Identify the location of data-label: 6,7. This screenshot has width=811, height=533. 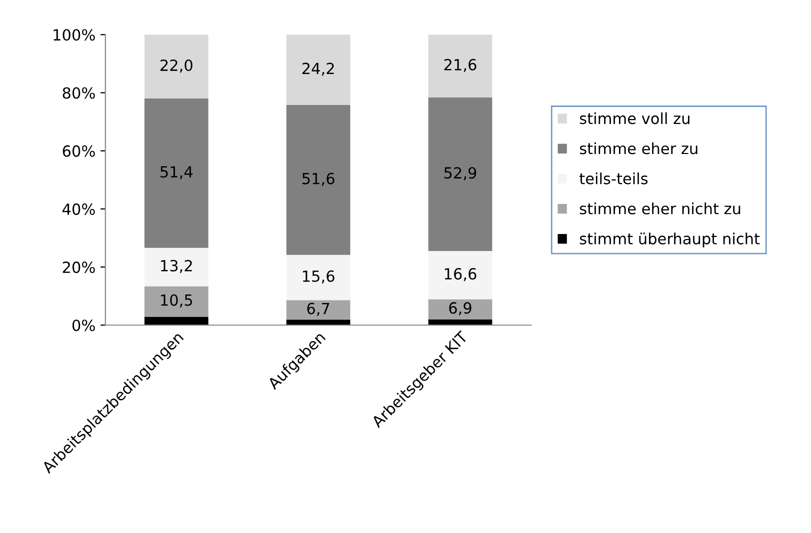
(318, 309).